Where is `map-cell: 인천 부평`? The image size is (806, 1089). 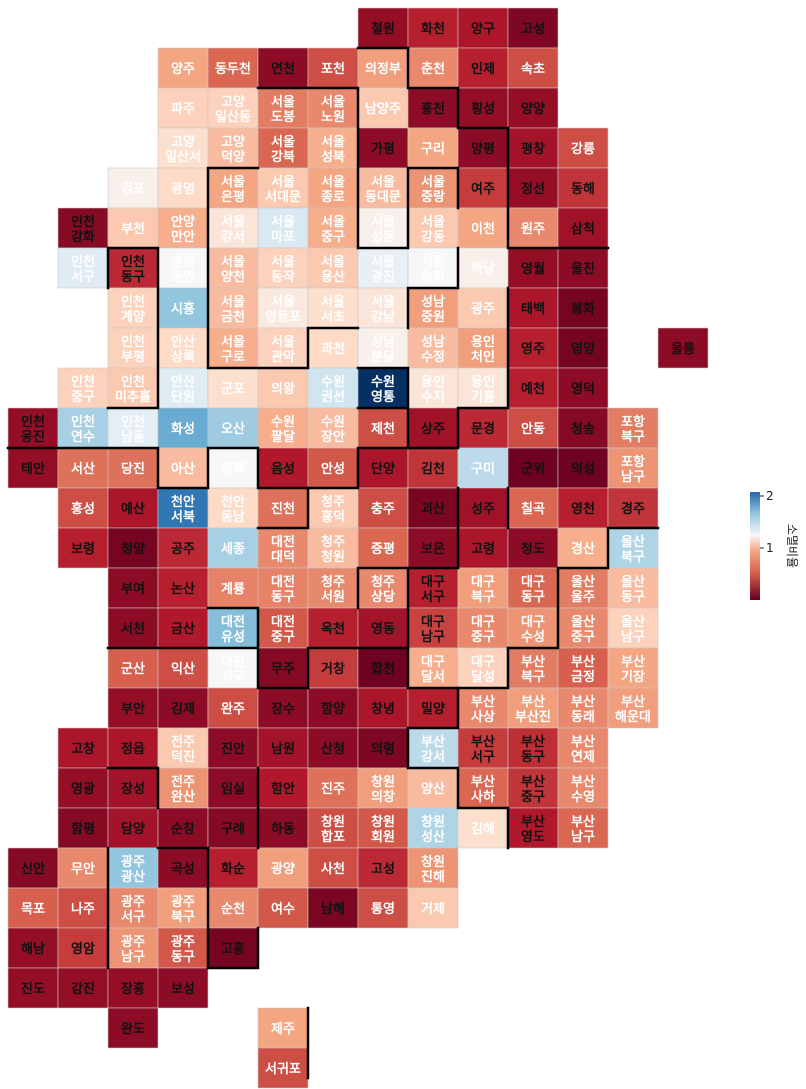 map-cell: 인천 부평 is located at coordinates (133, 348).